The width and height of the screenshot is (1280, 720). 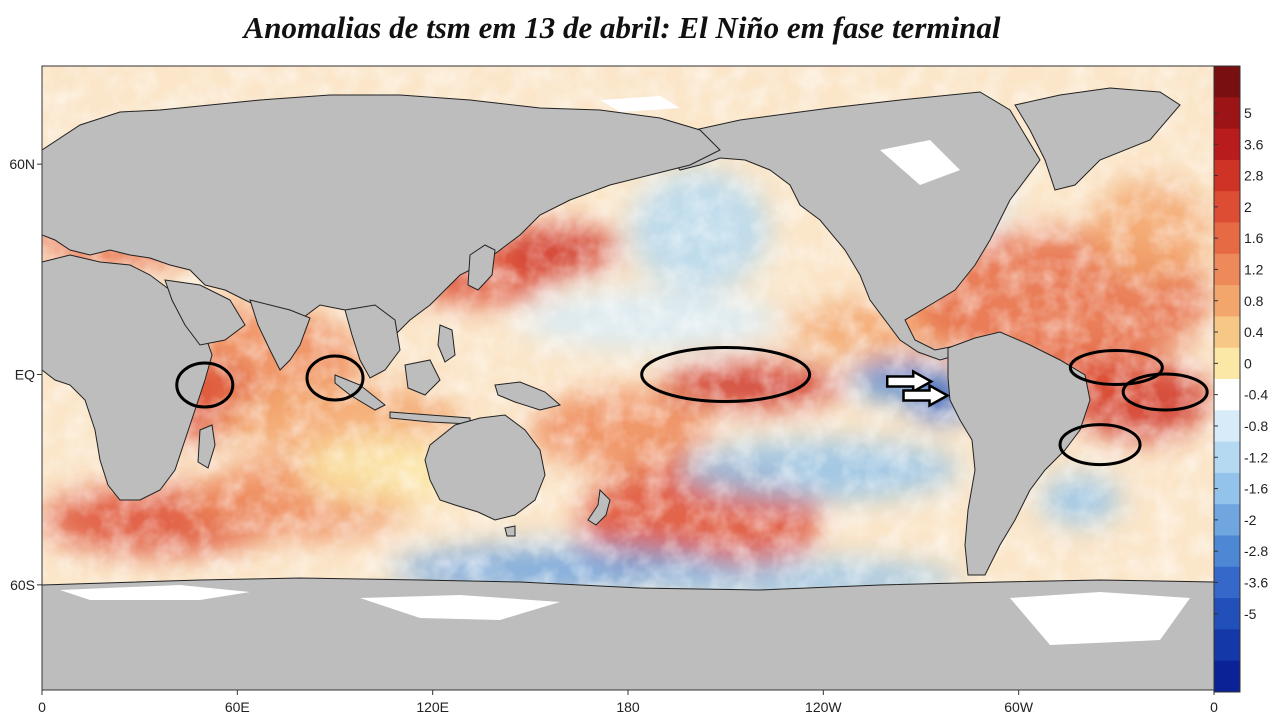 I want to click on annotation-arrow-eastern-pacific-arrow-lower, so click(x=926, y=395).